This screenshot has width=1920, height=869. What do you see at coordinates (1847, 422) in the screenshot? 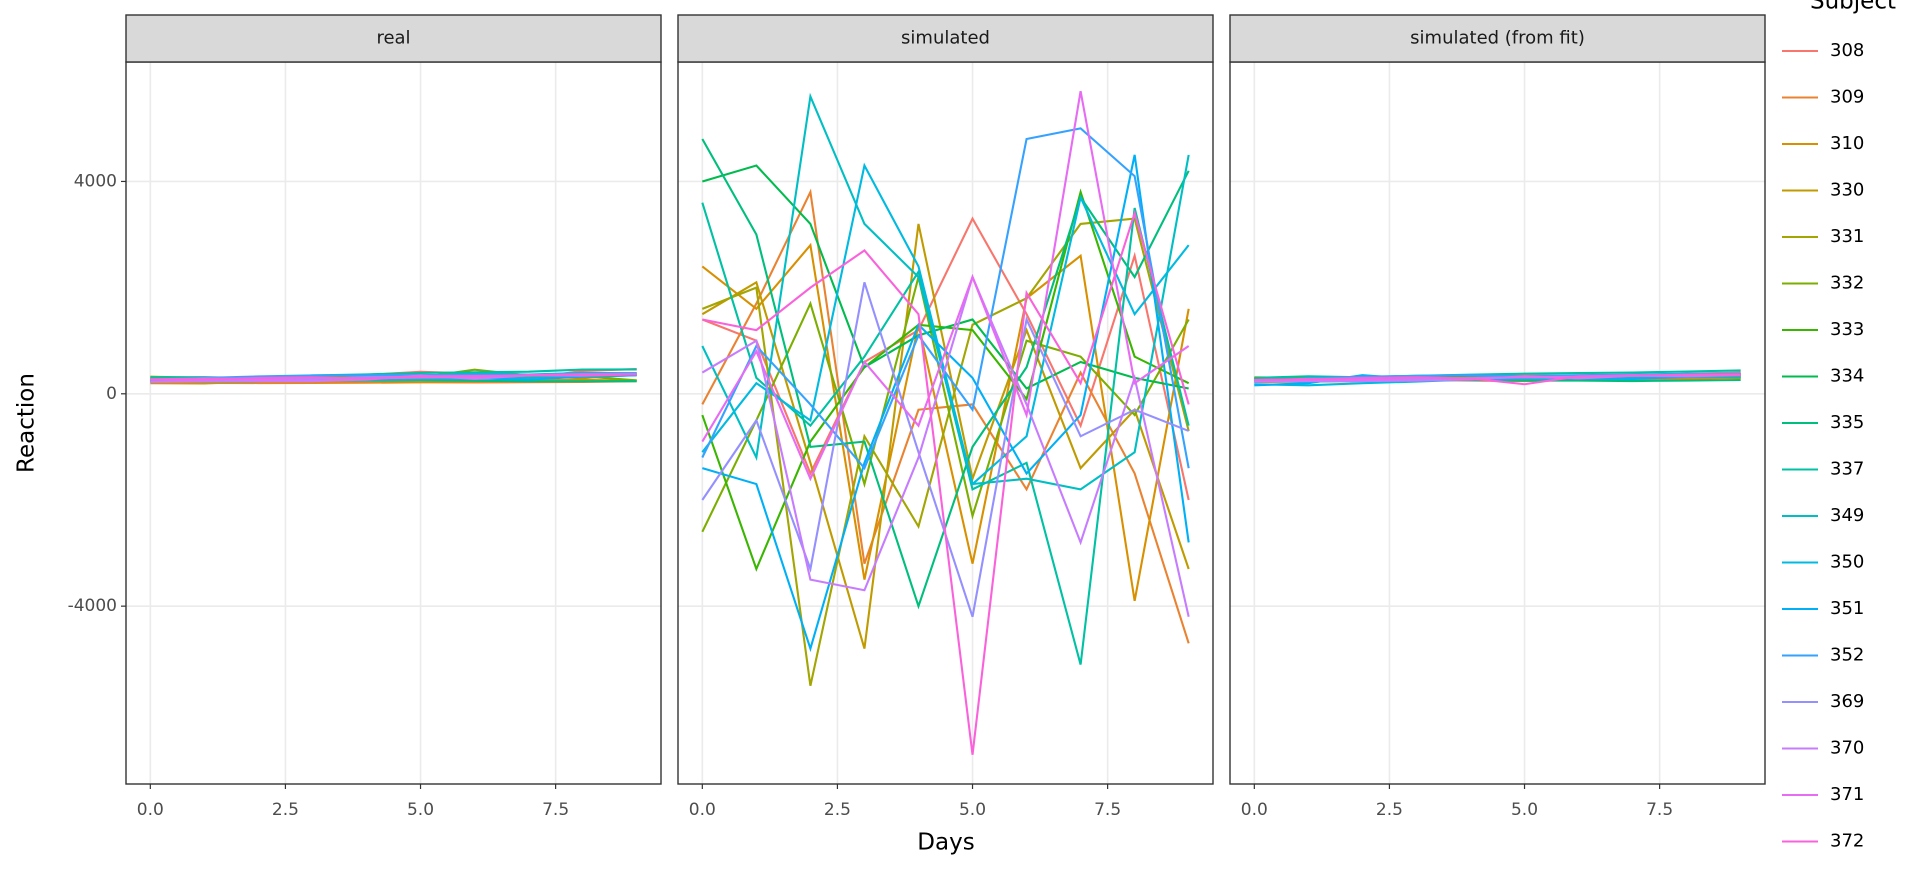
I see `legend-label: 335` at bounding box center [1847, 422].